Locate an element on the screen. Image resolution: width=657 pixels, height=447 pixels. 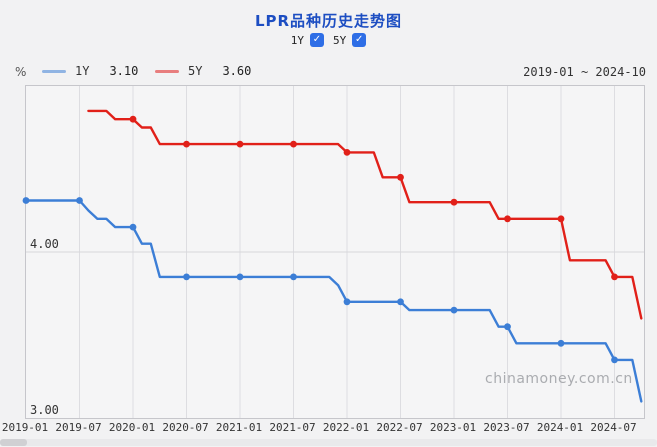
legend-label-1y: 1Y is located at coordinates (82, 71).